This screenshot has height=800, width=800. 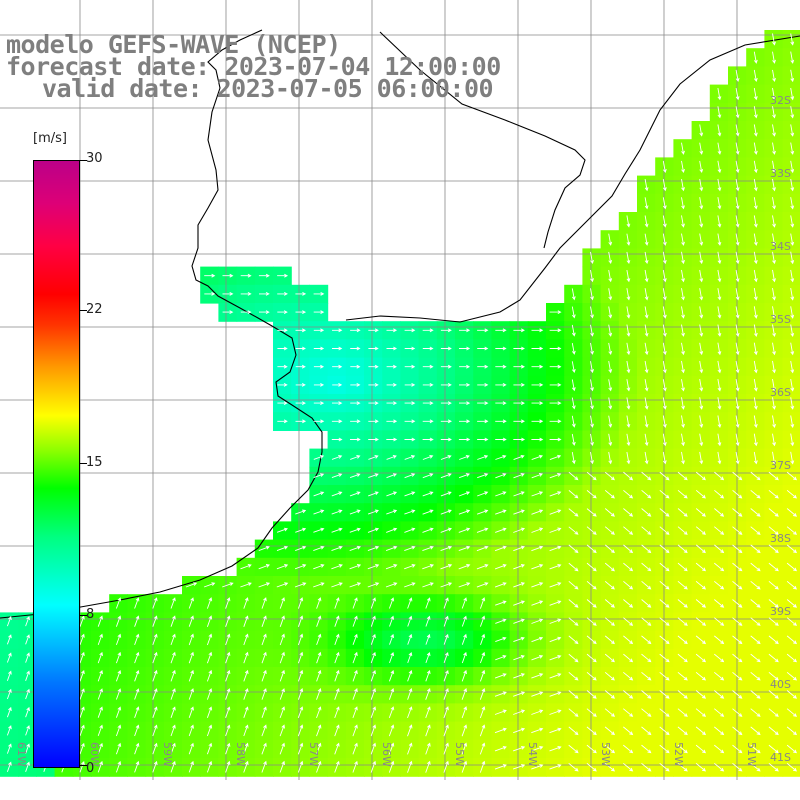 I want to click on longitude-label: 61W, so click(x=21, y=754).